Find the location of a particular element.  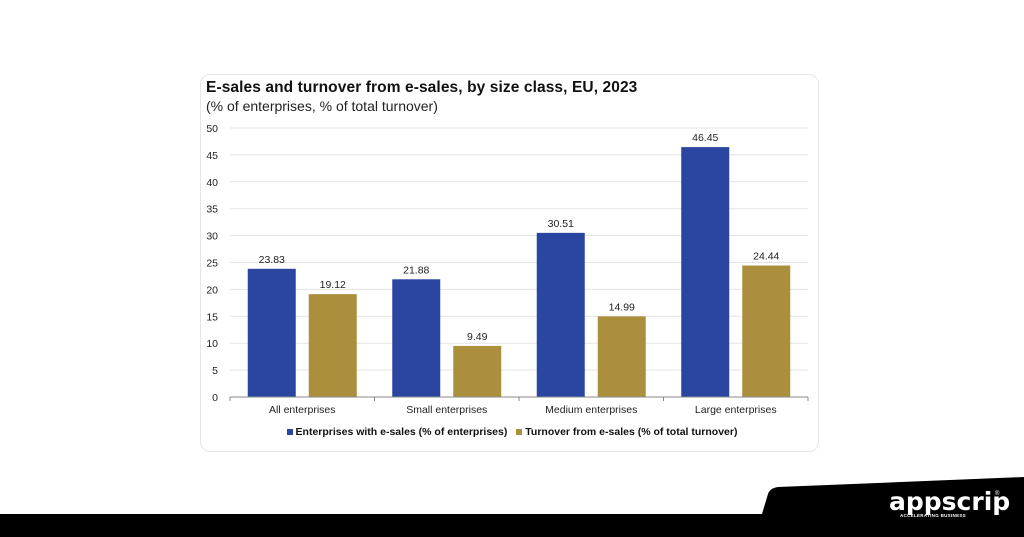

x-tick-label: Medium enterprises is located at coordinates (591, 410).